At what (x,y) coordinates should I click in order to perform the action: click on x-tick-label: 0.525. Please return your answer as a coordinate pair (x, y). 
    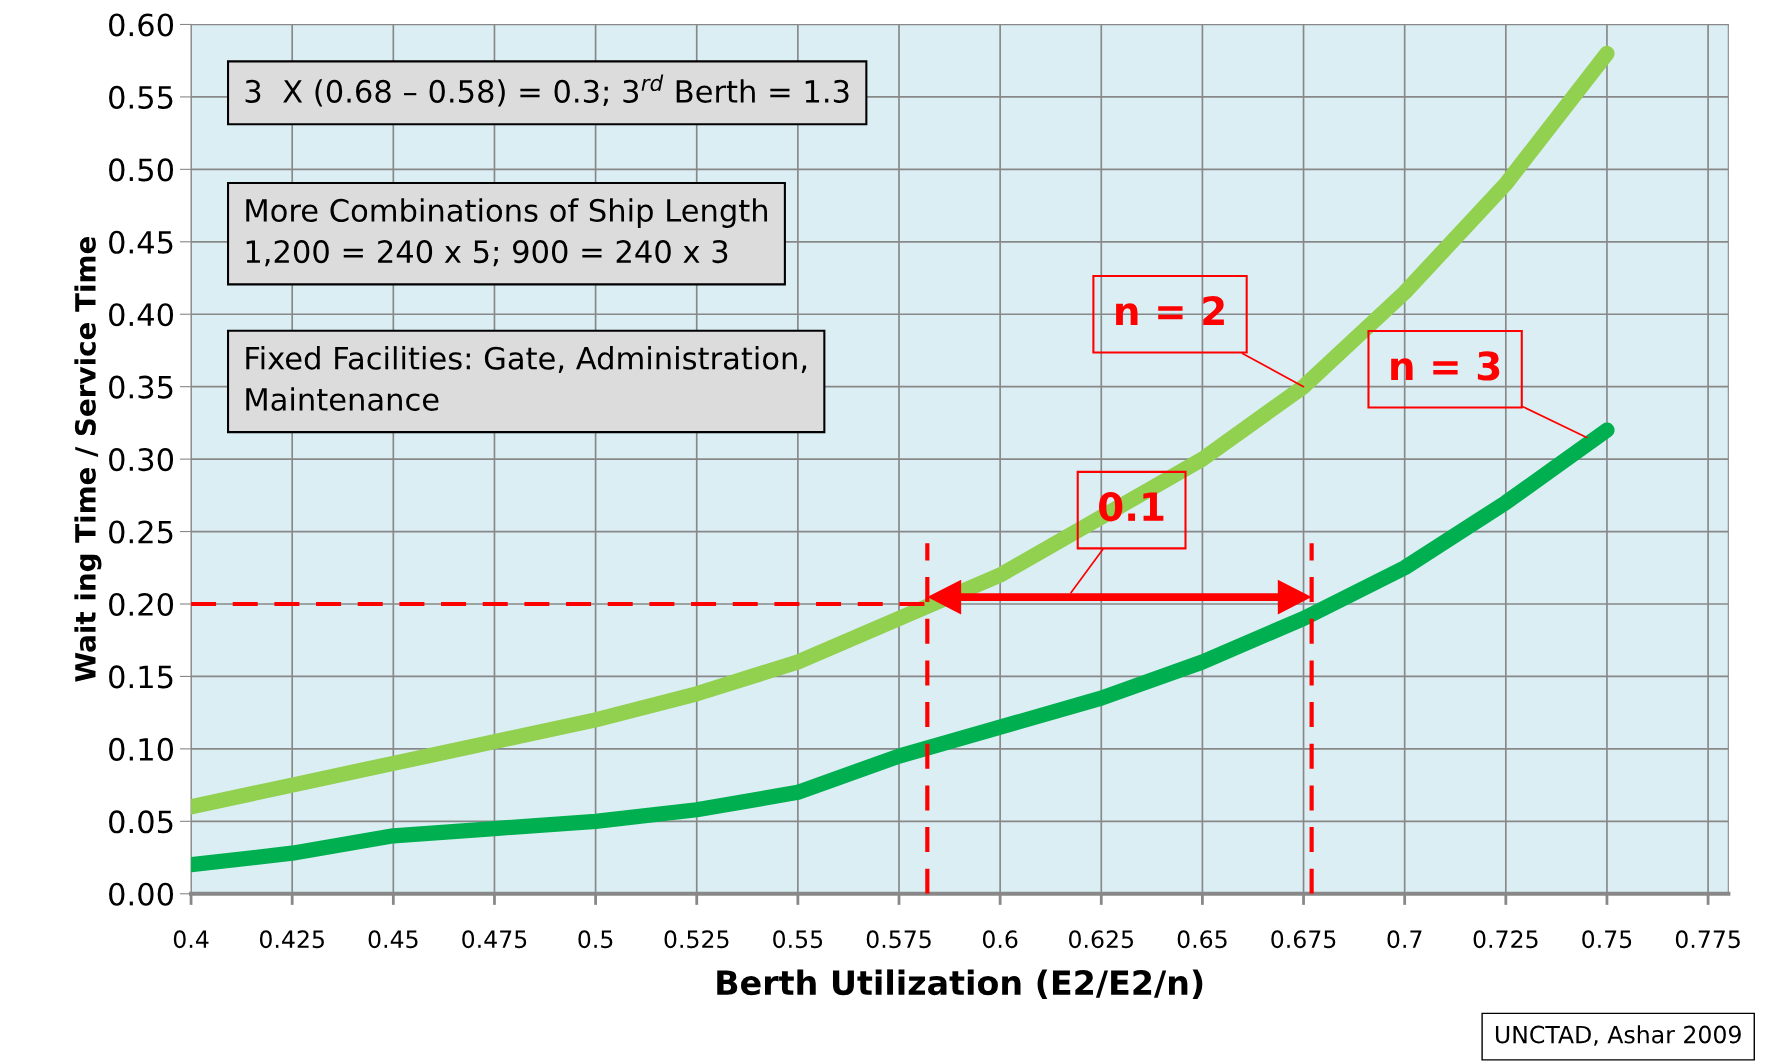
    Looking at the image, I should click on (696, 939).